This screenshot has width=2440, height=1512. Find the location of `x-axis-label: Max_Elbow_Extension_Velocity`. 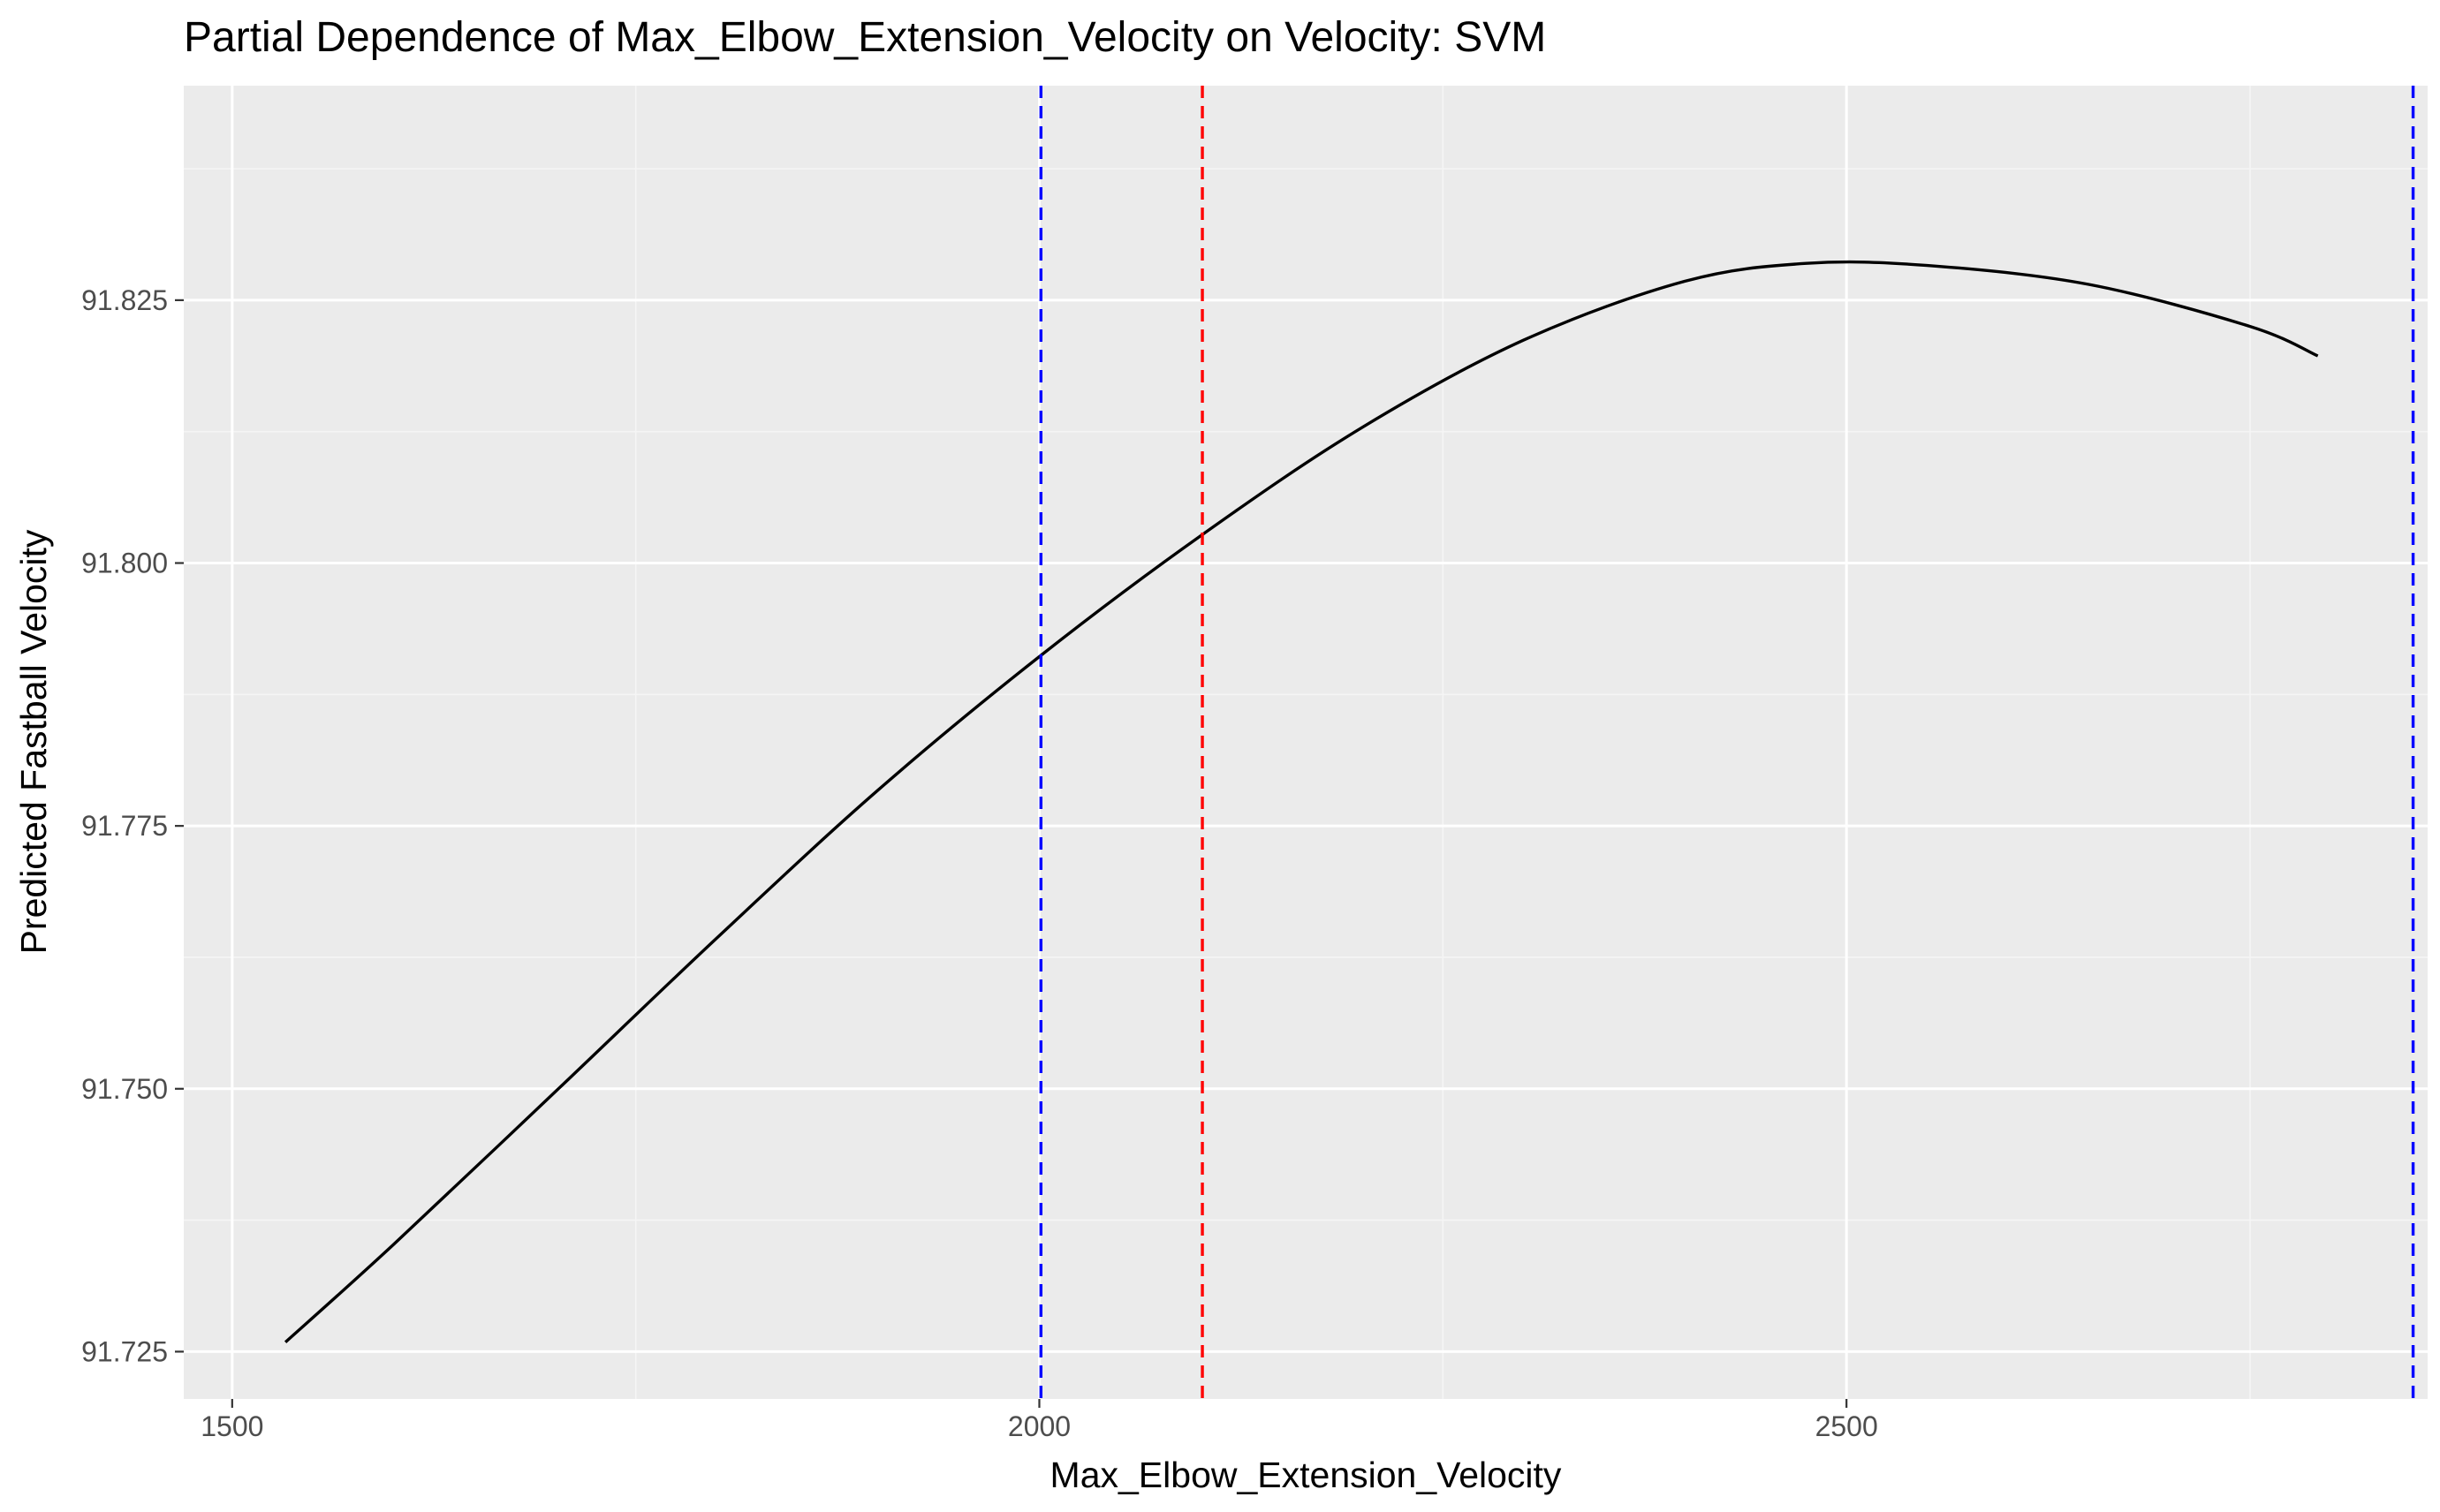

x-axis-label: Max_Elbow_Extension_Velocity is located at coordinates (1306, 1475).